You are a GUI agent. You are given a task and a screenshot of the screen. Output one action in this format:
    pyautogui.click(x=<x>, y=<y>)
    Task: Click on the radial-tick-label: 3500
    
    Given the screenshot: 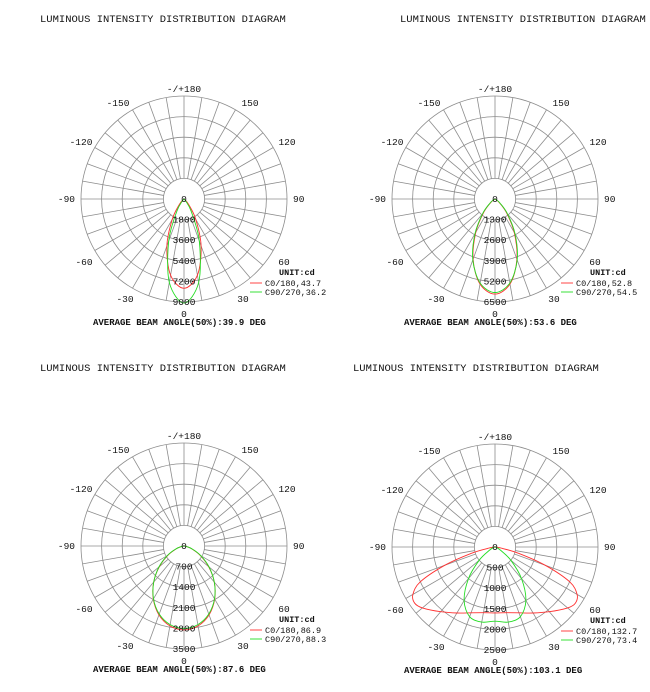 What is the action you would take?
    pyautogui.click(x=184, y=649)
    